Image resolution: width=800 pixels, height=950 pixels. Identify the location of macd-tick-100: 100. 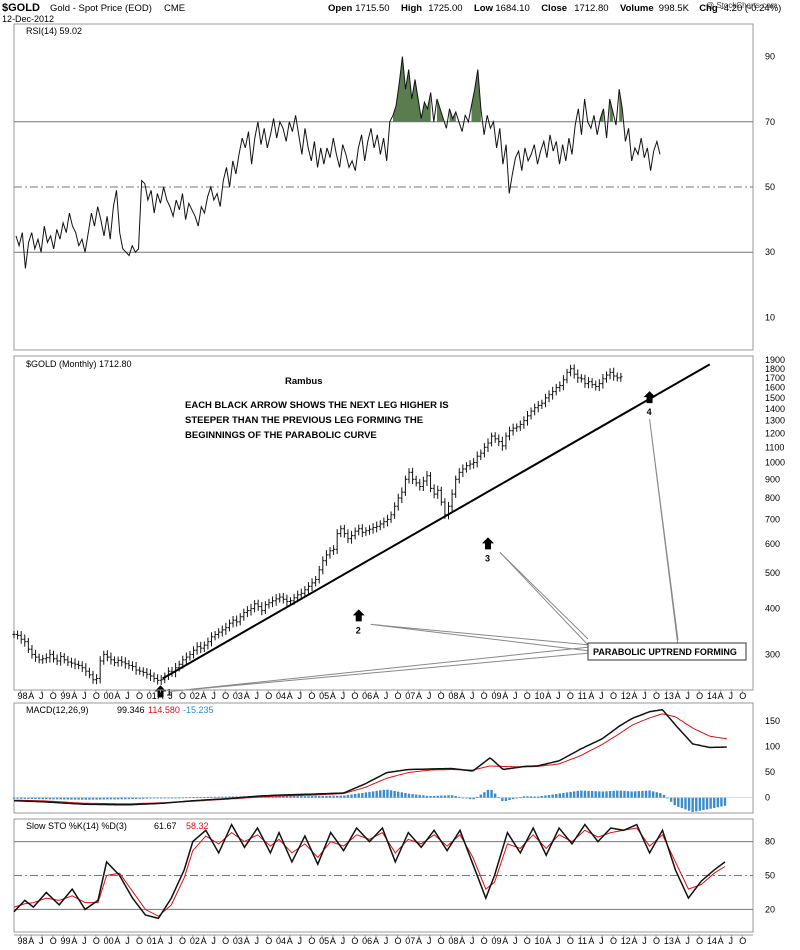
(772, 746).